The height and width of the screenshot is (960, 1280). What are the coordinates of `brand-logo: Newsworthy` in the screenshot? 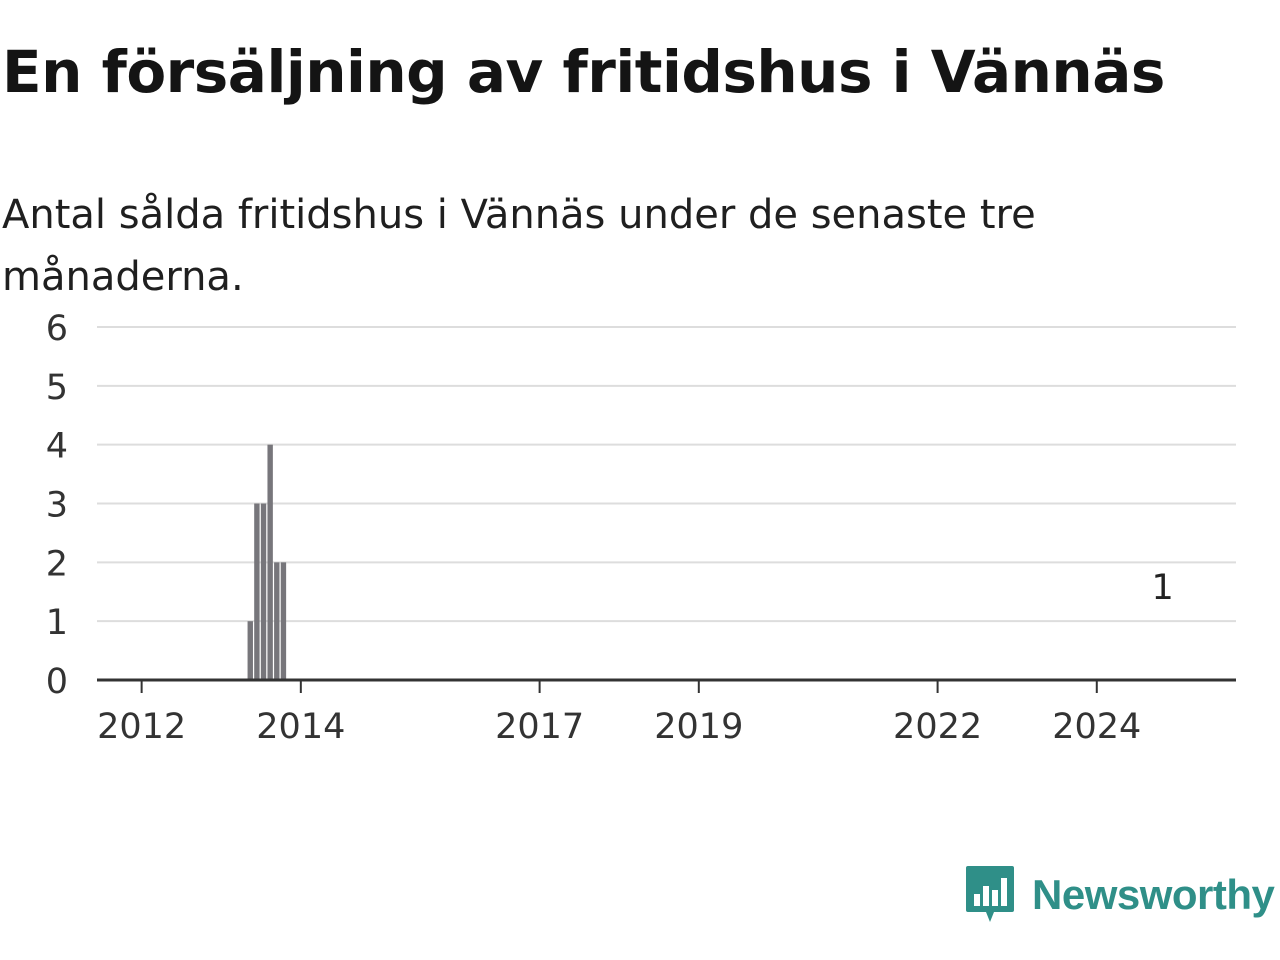 It's located at (1119, 895).